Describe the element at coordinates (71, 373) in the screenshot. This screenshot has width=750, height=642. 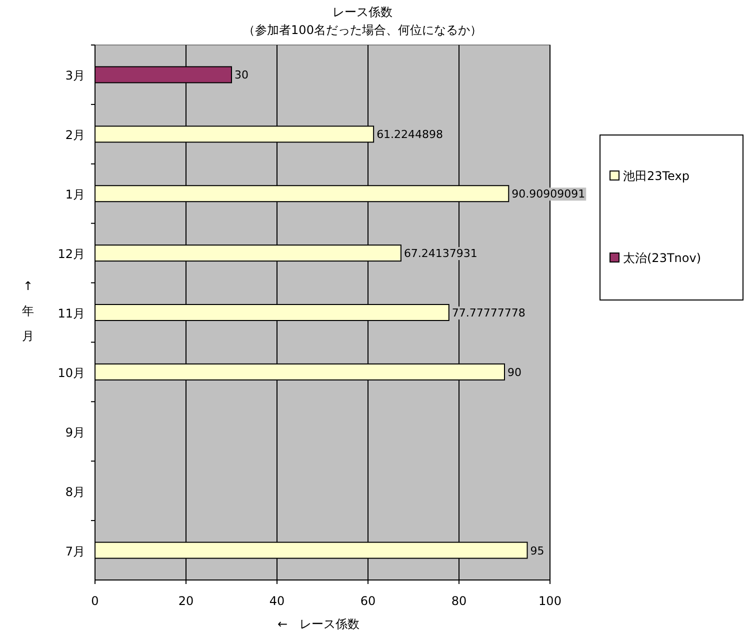
I see `y-tick-label: 10月` at that location.